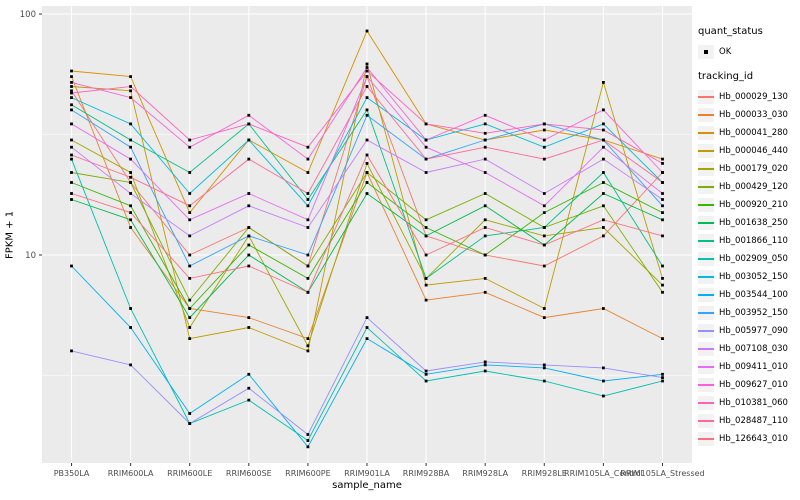  Describe the element at coordinates (748, 295) in the screenshot. I see `legend-item-tracking-id: Hb_003544_100` at that location.